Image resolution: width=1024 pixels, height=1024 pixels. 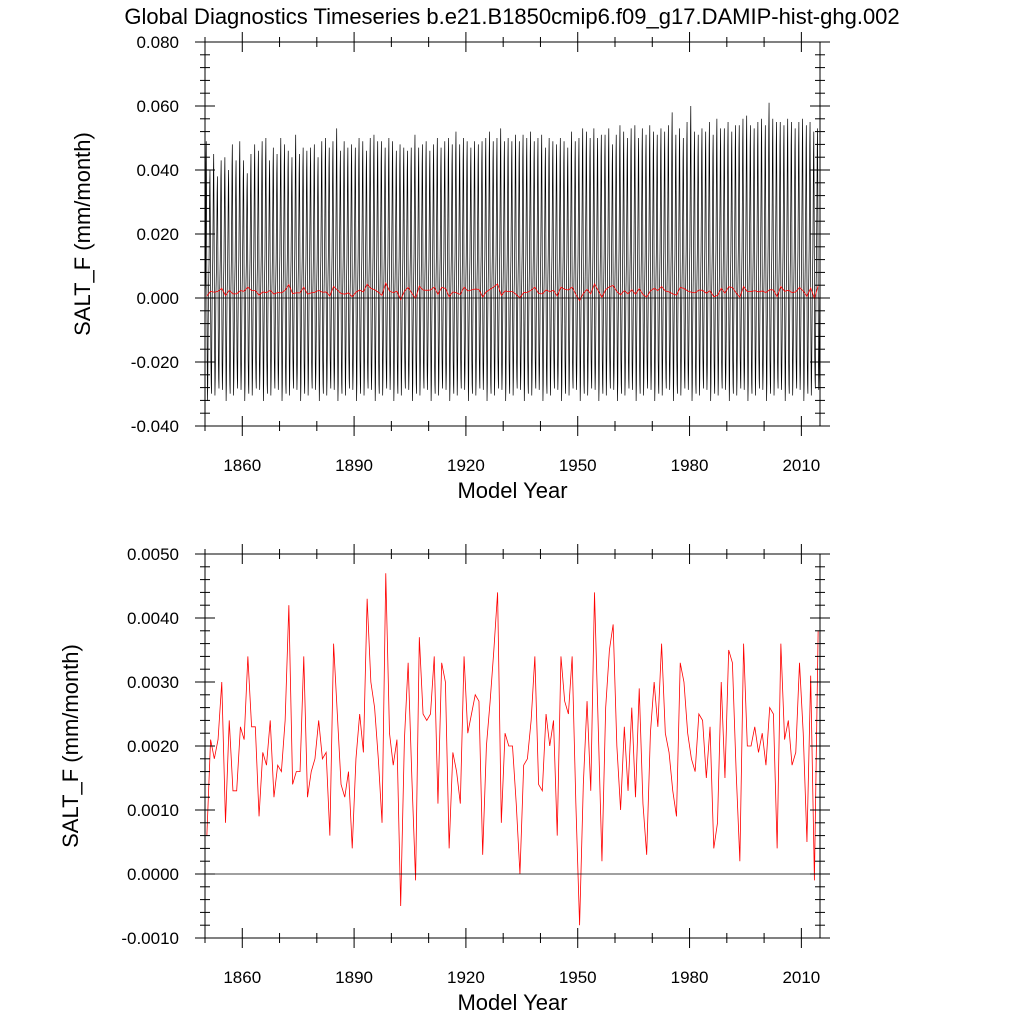 I want to click on bottom-x-tick-label: 1920, so click(x=466, y=977).